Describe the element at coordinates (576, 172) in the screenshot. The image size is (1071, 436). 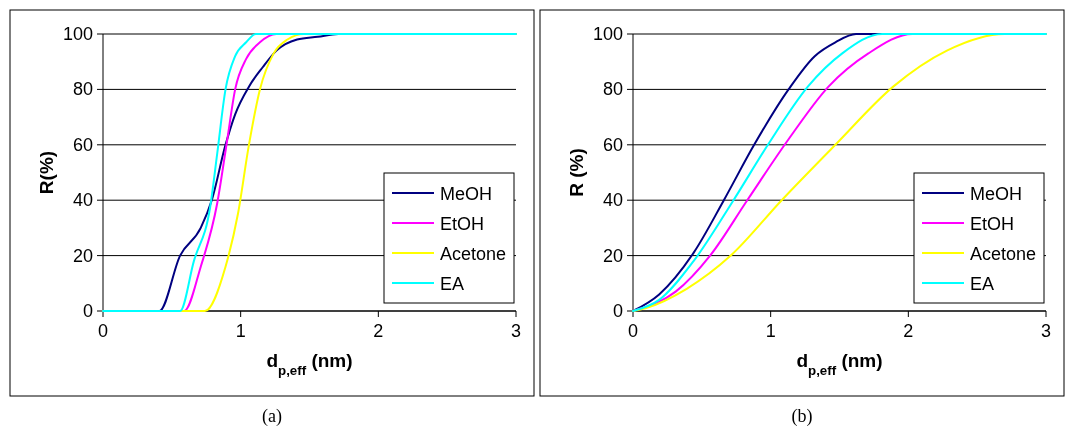
I see `y-axis-title: R (%)` at that location.